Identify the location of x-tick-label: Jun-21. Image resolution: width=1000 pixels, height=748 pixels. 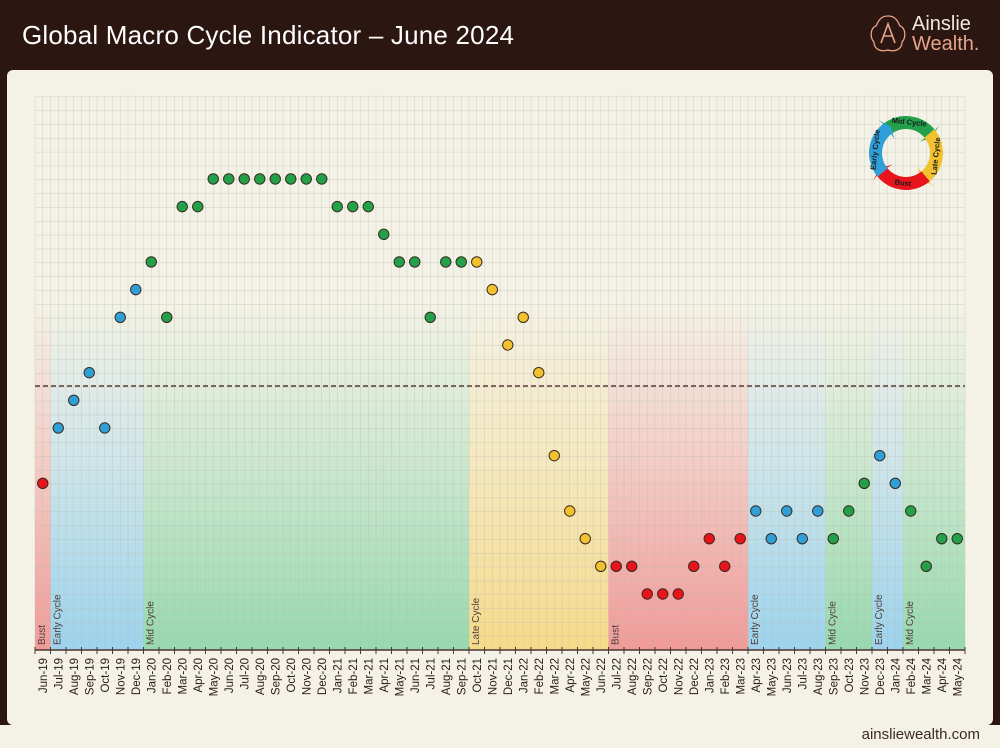
(416, 675).